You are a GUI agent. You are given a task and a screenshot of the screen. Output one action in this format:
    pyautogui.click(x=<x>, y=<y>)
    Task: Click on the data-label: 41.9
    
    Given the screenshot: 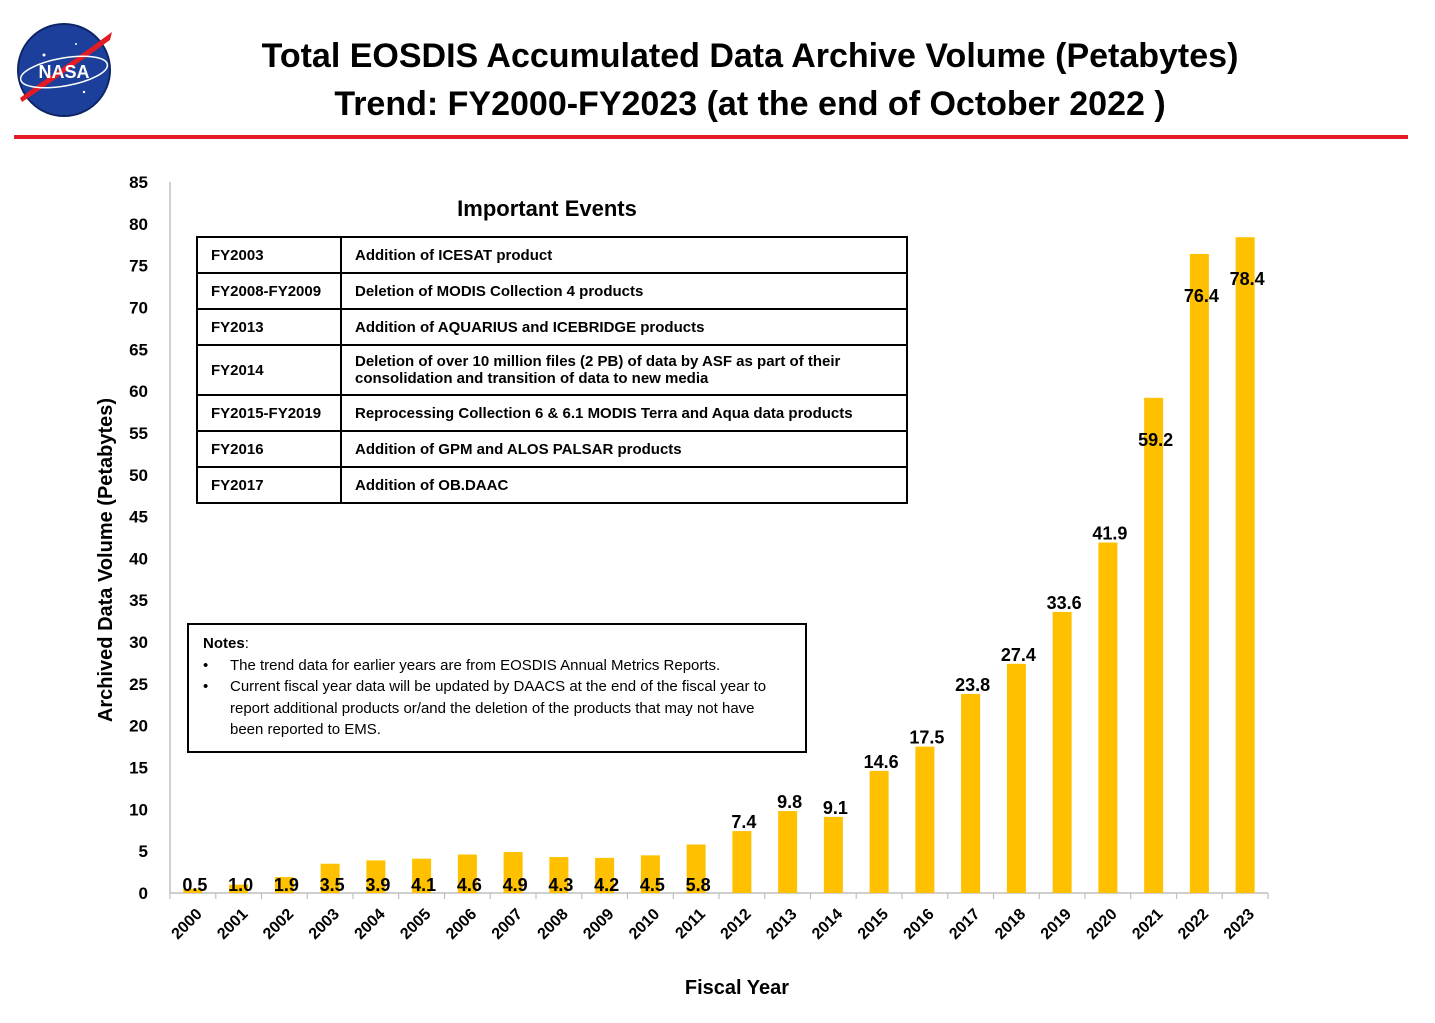 What is the action you would take?
    pyautogui.click(x=1109, y=534)
    